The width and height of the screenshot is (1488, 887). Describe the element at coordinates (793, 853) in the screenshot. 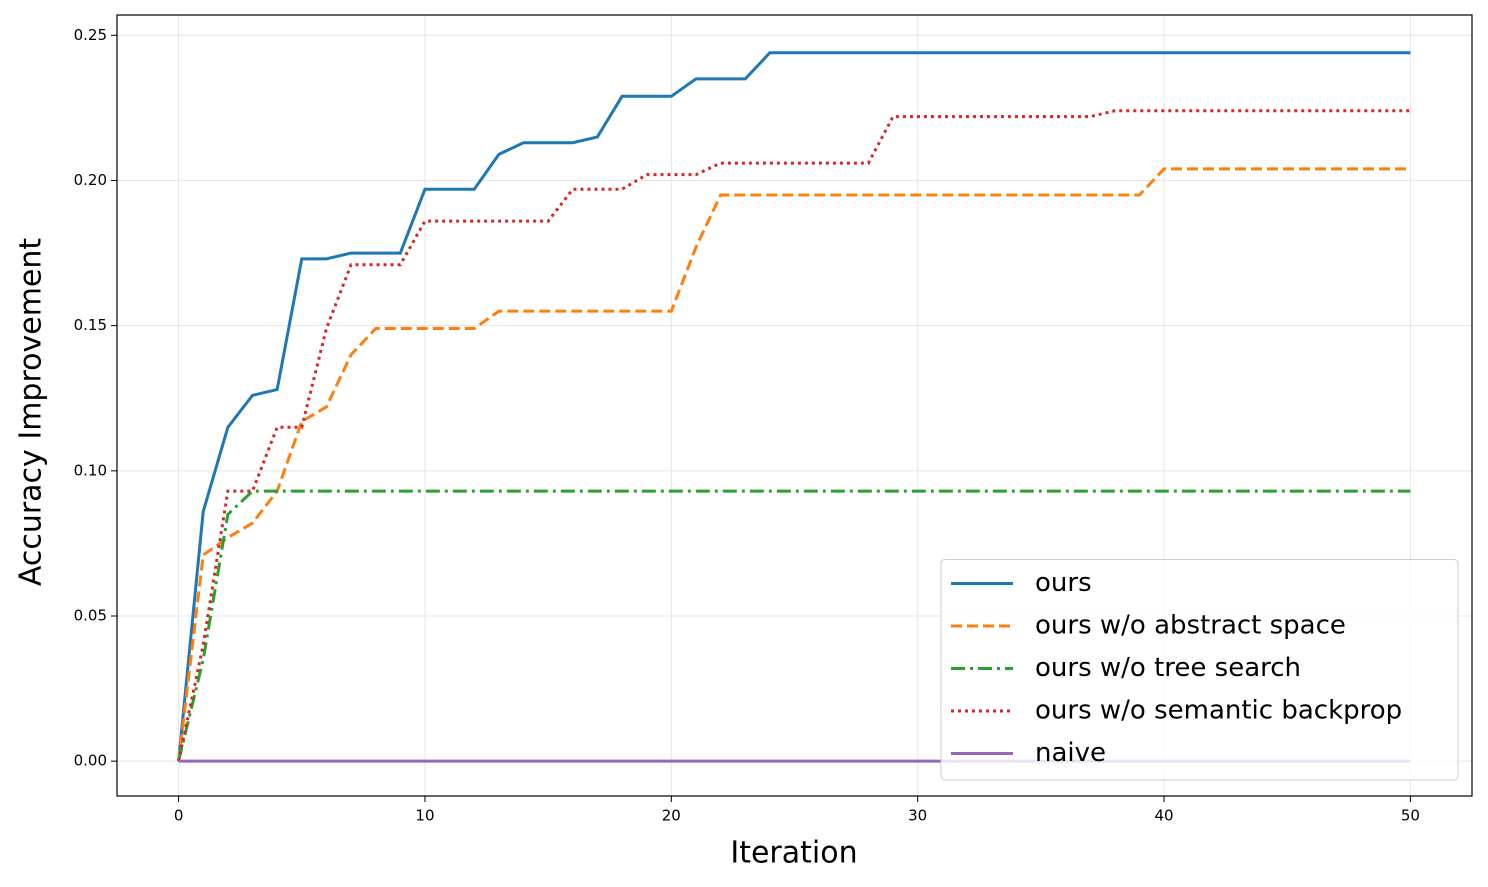

I see `x-axis-label: Iteration` at that location.